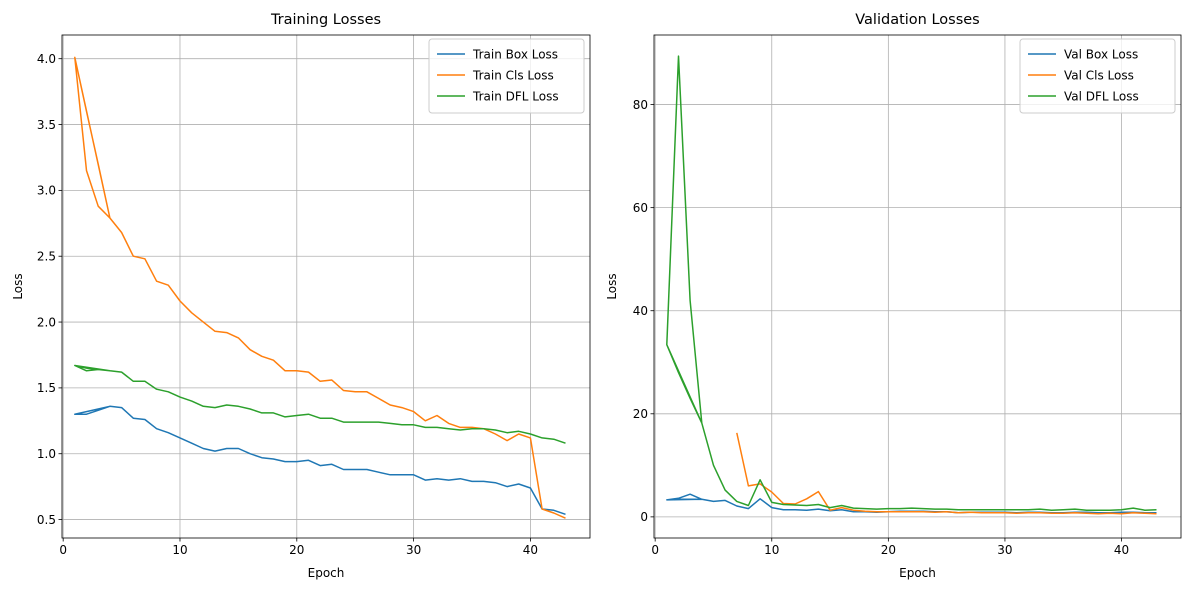 This screenshot has height=590, width=1189. I want to click on legend-label-0: Train Box Loss, so click(515, 54).